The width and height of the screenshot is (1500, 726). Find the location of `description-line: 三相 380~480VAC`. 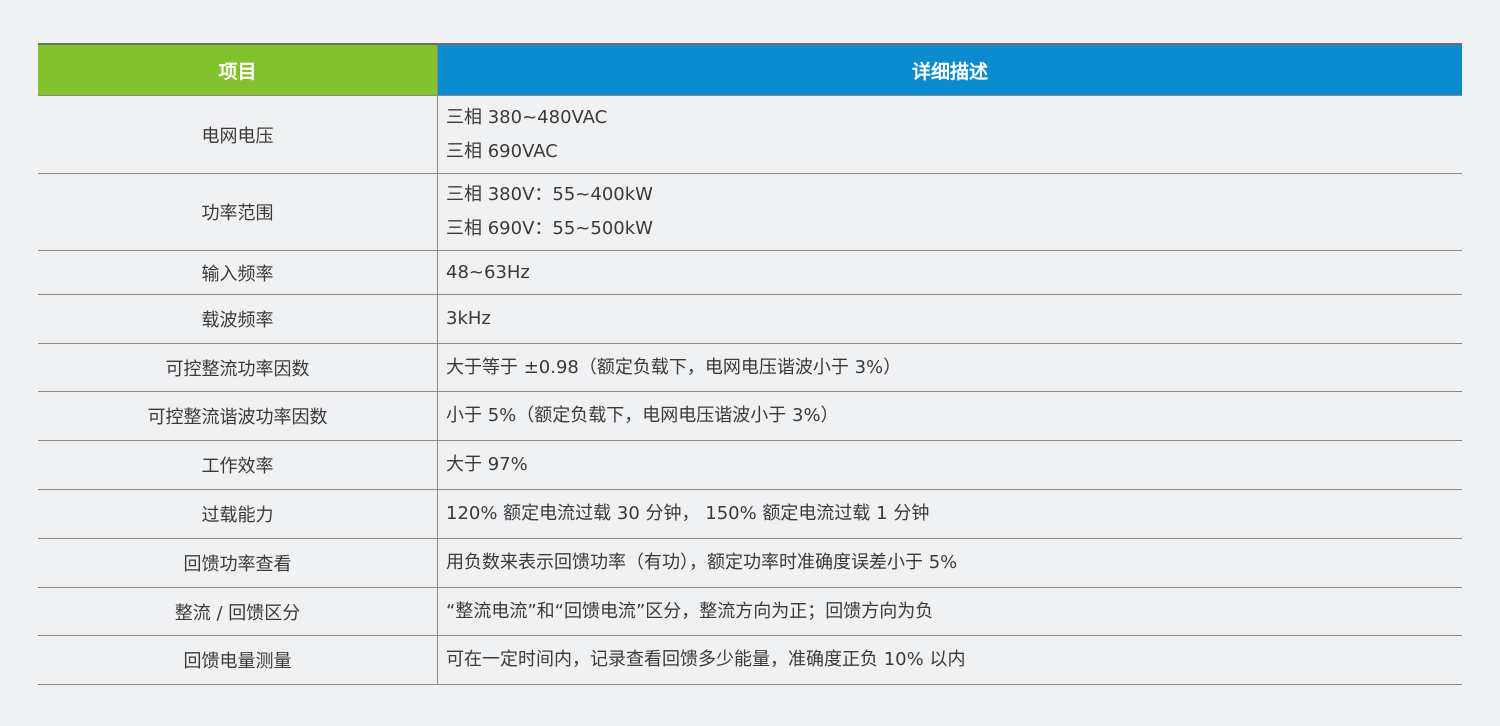

description-line: 三相 380~480VAC is located at coordinates (527, 117).